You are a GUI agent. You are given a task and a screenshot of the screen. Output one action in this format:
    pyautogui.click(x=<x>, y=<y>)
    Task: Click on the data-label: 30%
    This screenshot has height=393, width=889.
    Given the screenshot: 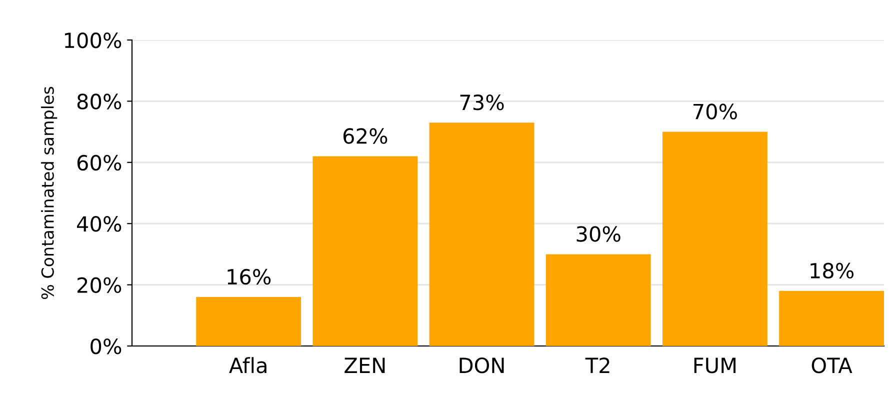 What is the action you would take?
    pyautogui.click(x=598, y=234)
    